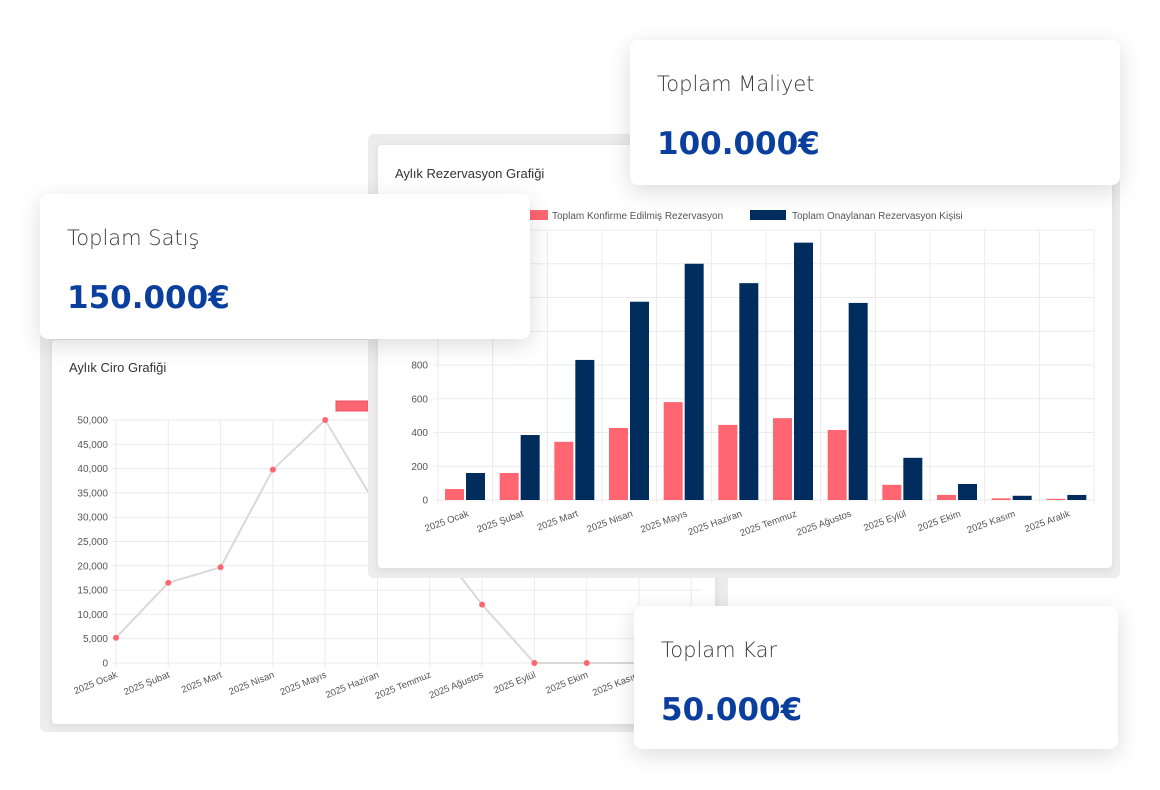  Describe the element at coordinates (736, 84) in the screenshot. I see `total-cost-label: Toplam Maliyet` at that location.